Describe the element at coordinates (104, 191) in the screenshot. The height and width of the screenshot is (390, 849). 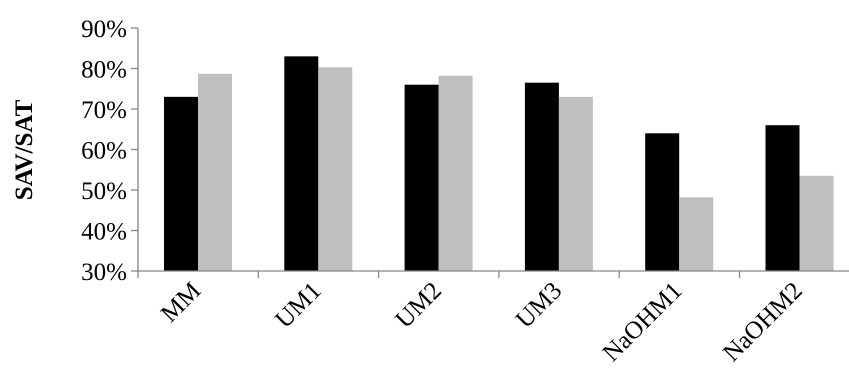
I see `y-tick-label: 50%` at that location.